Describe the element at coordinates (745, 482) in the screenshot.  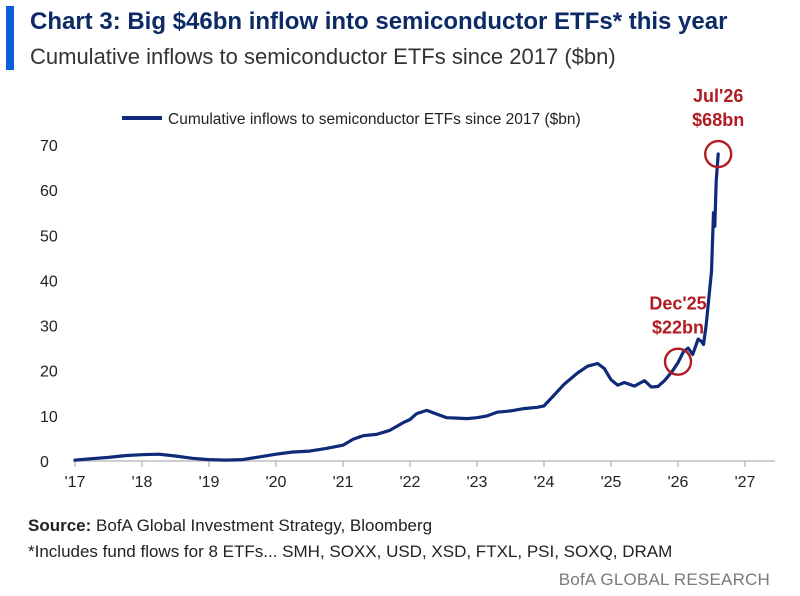
I see `x-tick-label: '27` at that location.